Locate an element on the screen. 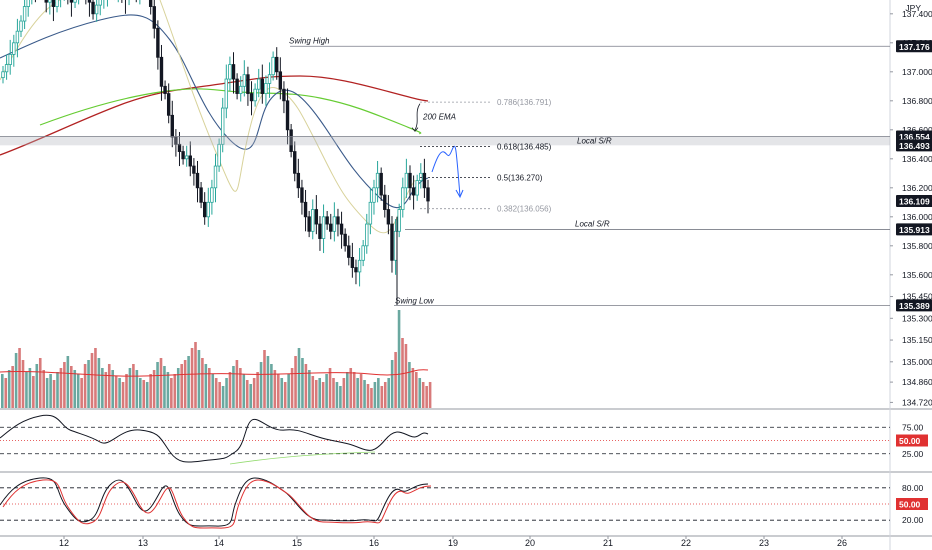 Image resolution: width=932 pixels, height=550 pixels. price-tick-label: 135.450 is located at coordinates (917, 297).